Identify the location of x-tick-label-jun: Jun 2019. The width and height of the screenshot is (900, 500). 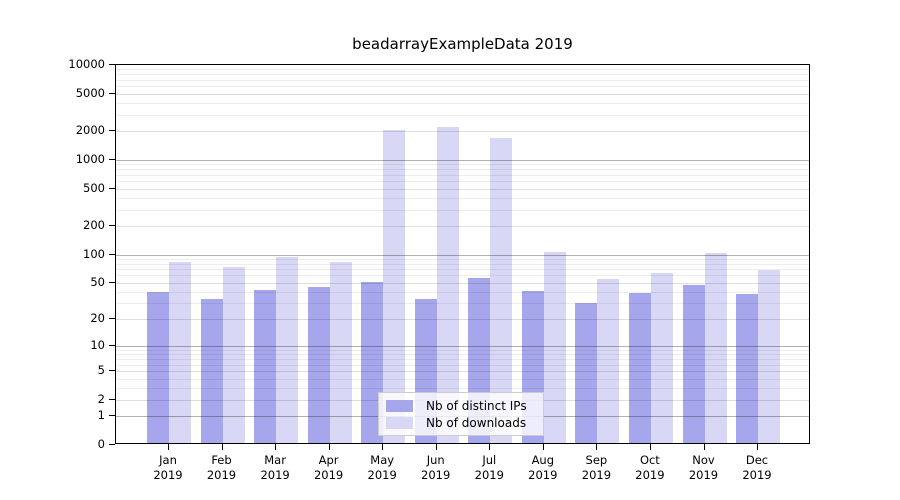
(436, 467).